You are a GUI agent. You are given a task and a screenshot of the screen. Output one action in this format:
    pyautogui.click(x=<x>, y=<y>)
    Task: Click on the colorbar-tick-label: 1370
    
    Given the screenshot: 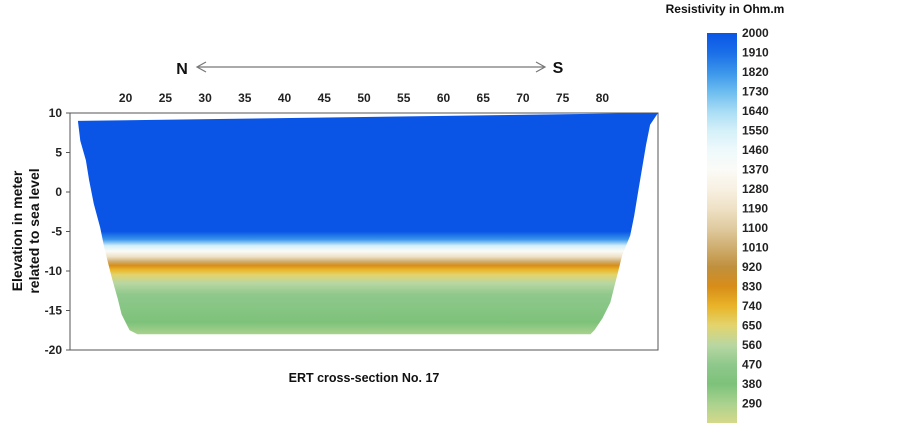 What is the action you would take?
    pyautogui.click(x=755, y=170)
    